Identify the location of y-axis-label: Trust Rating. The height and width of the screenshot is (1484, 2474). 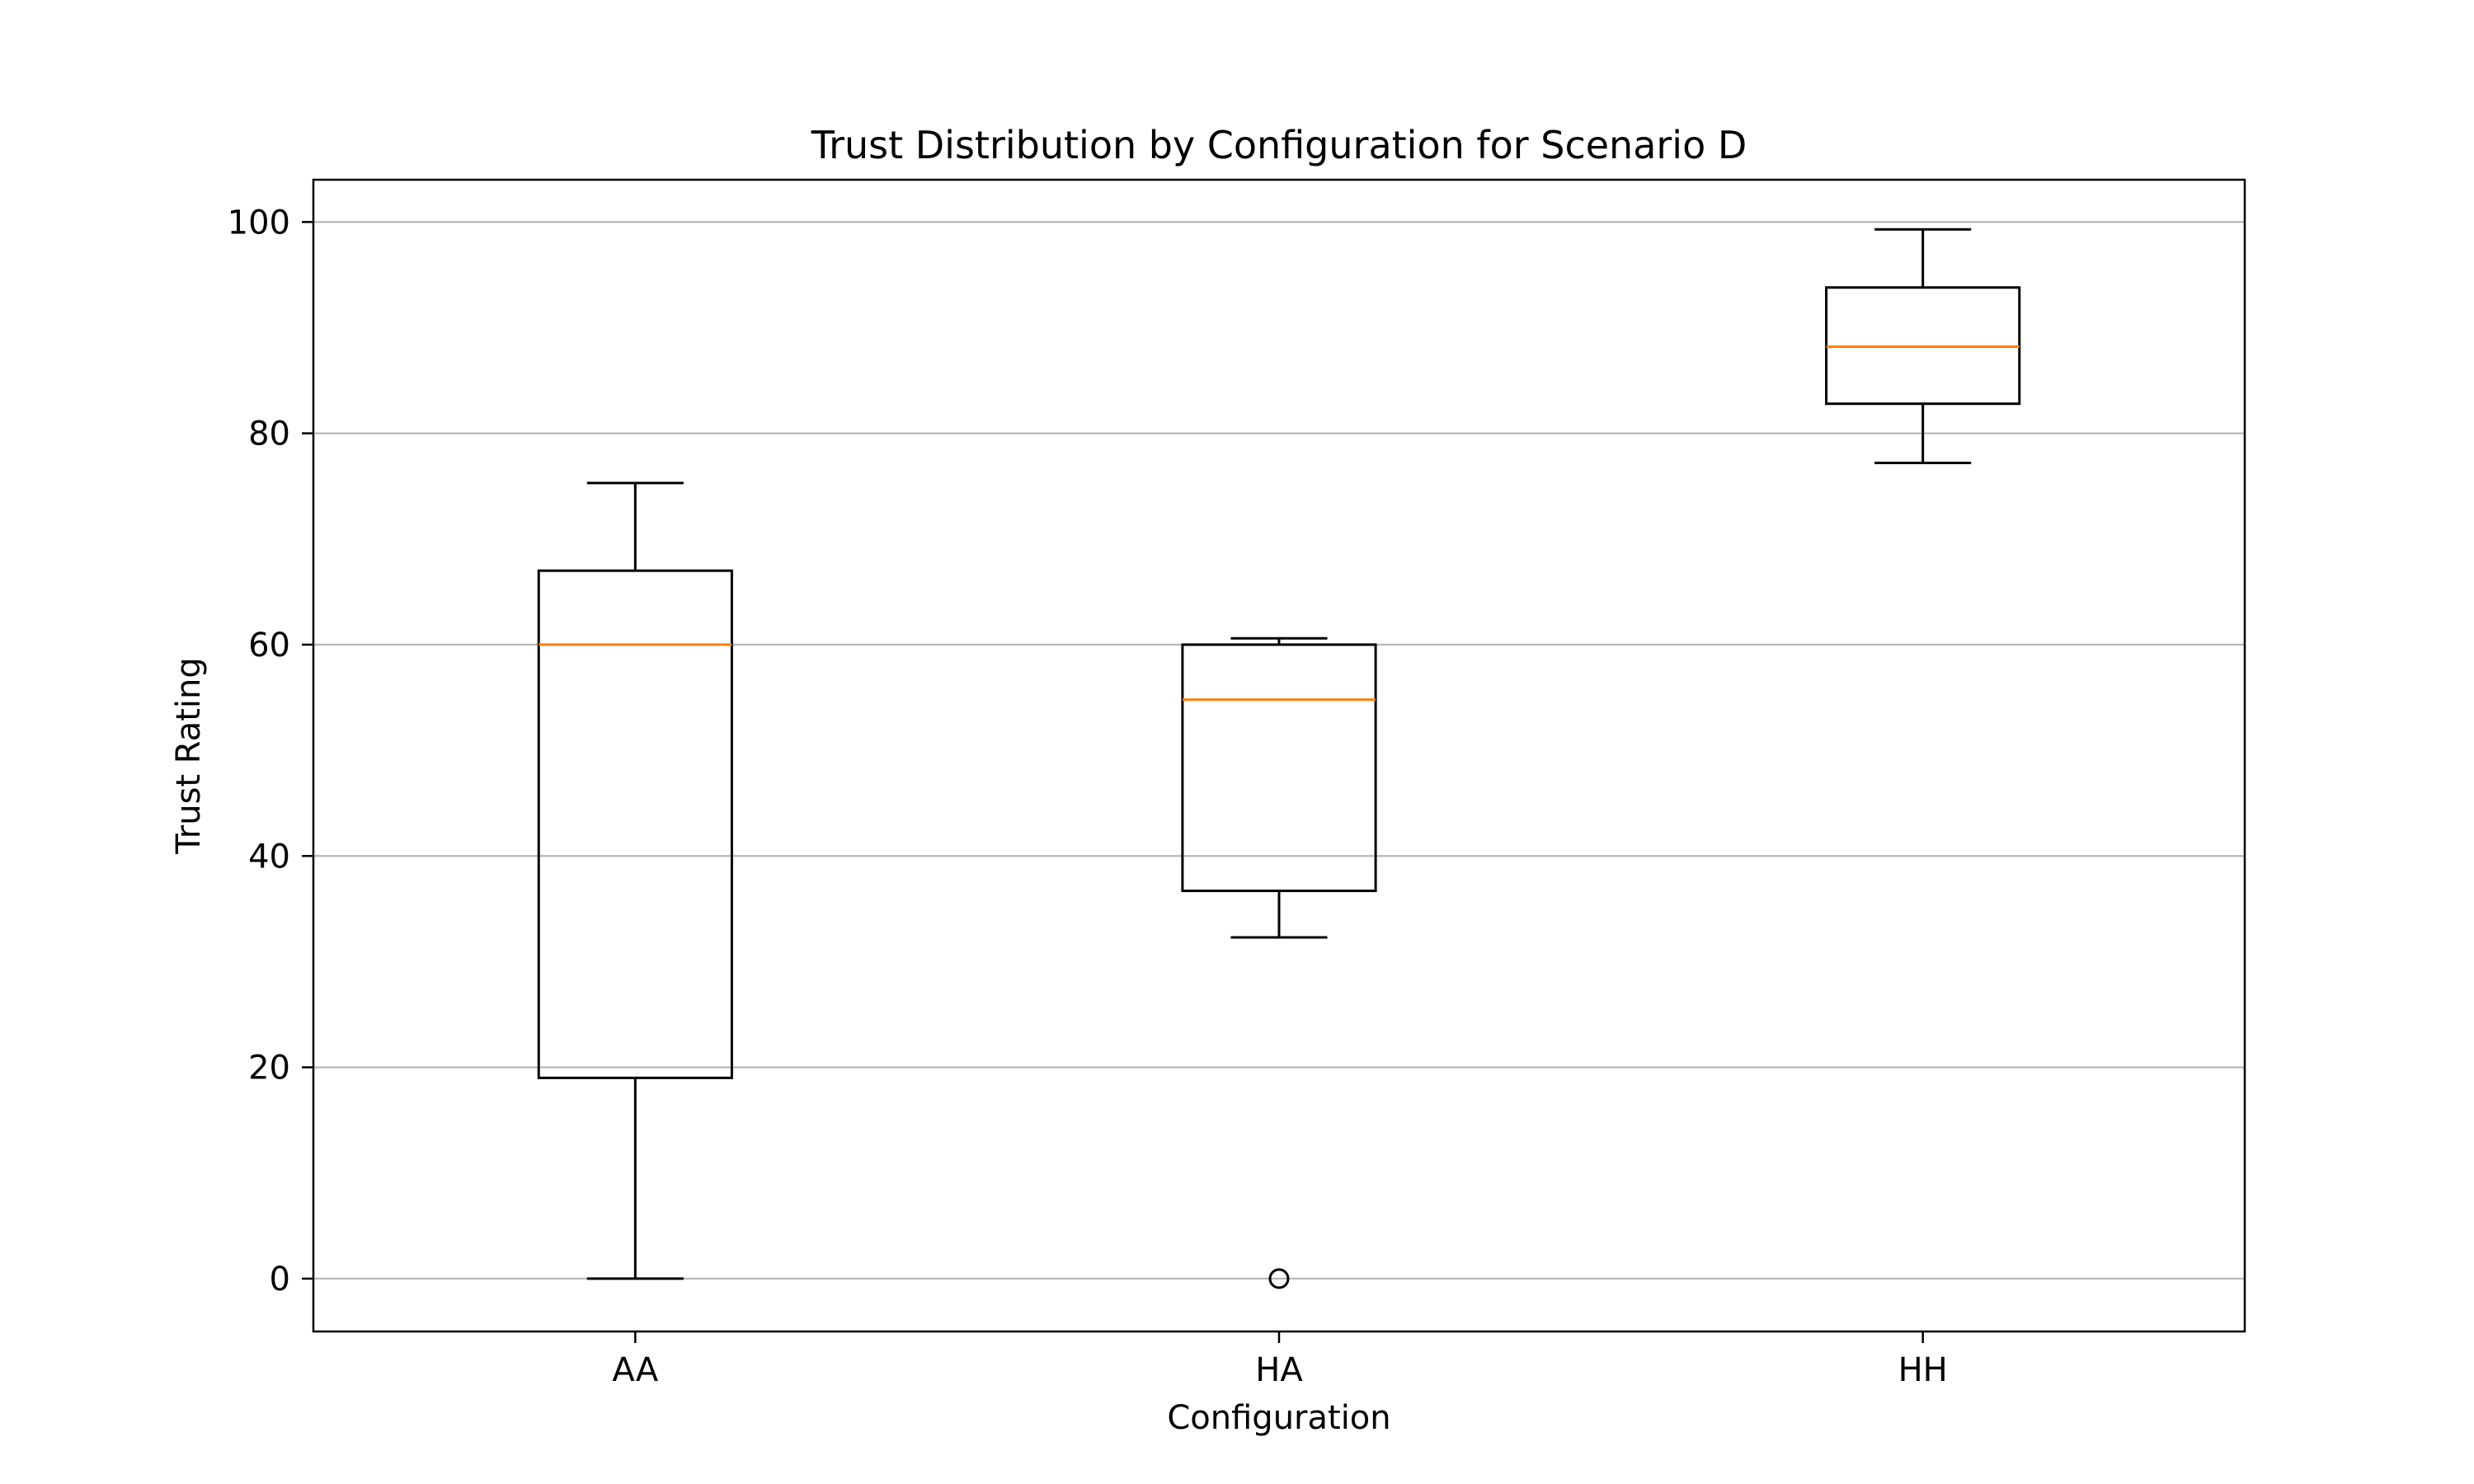
(189, 756).